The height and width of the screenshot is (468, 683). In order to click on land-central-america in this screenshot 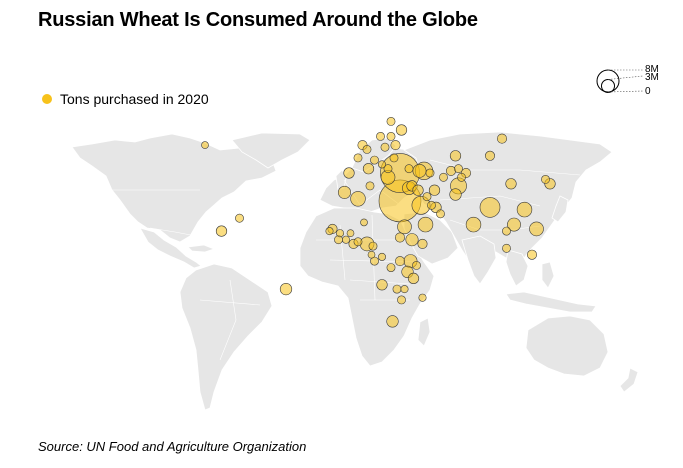, I will do `click(170, 248)`.